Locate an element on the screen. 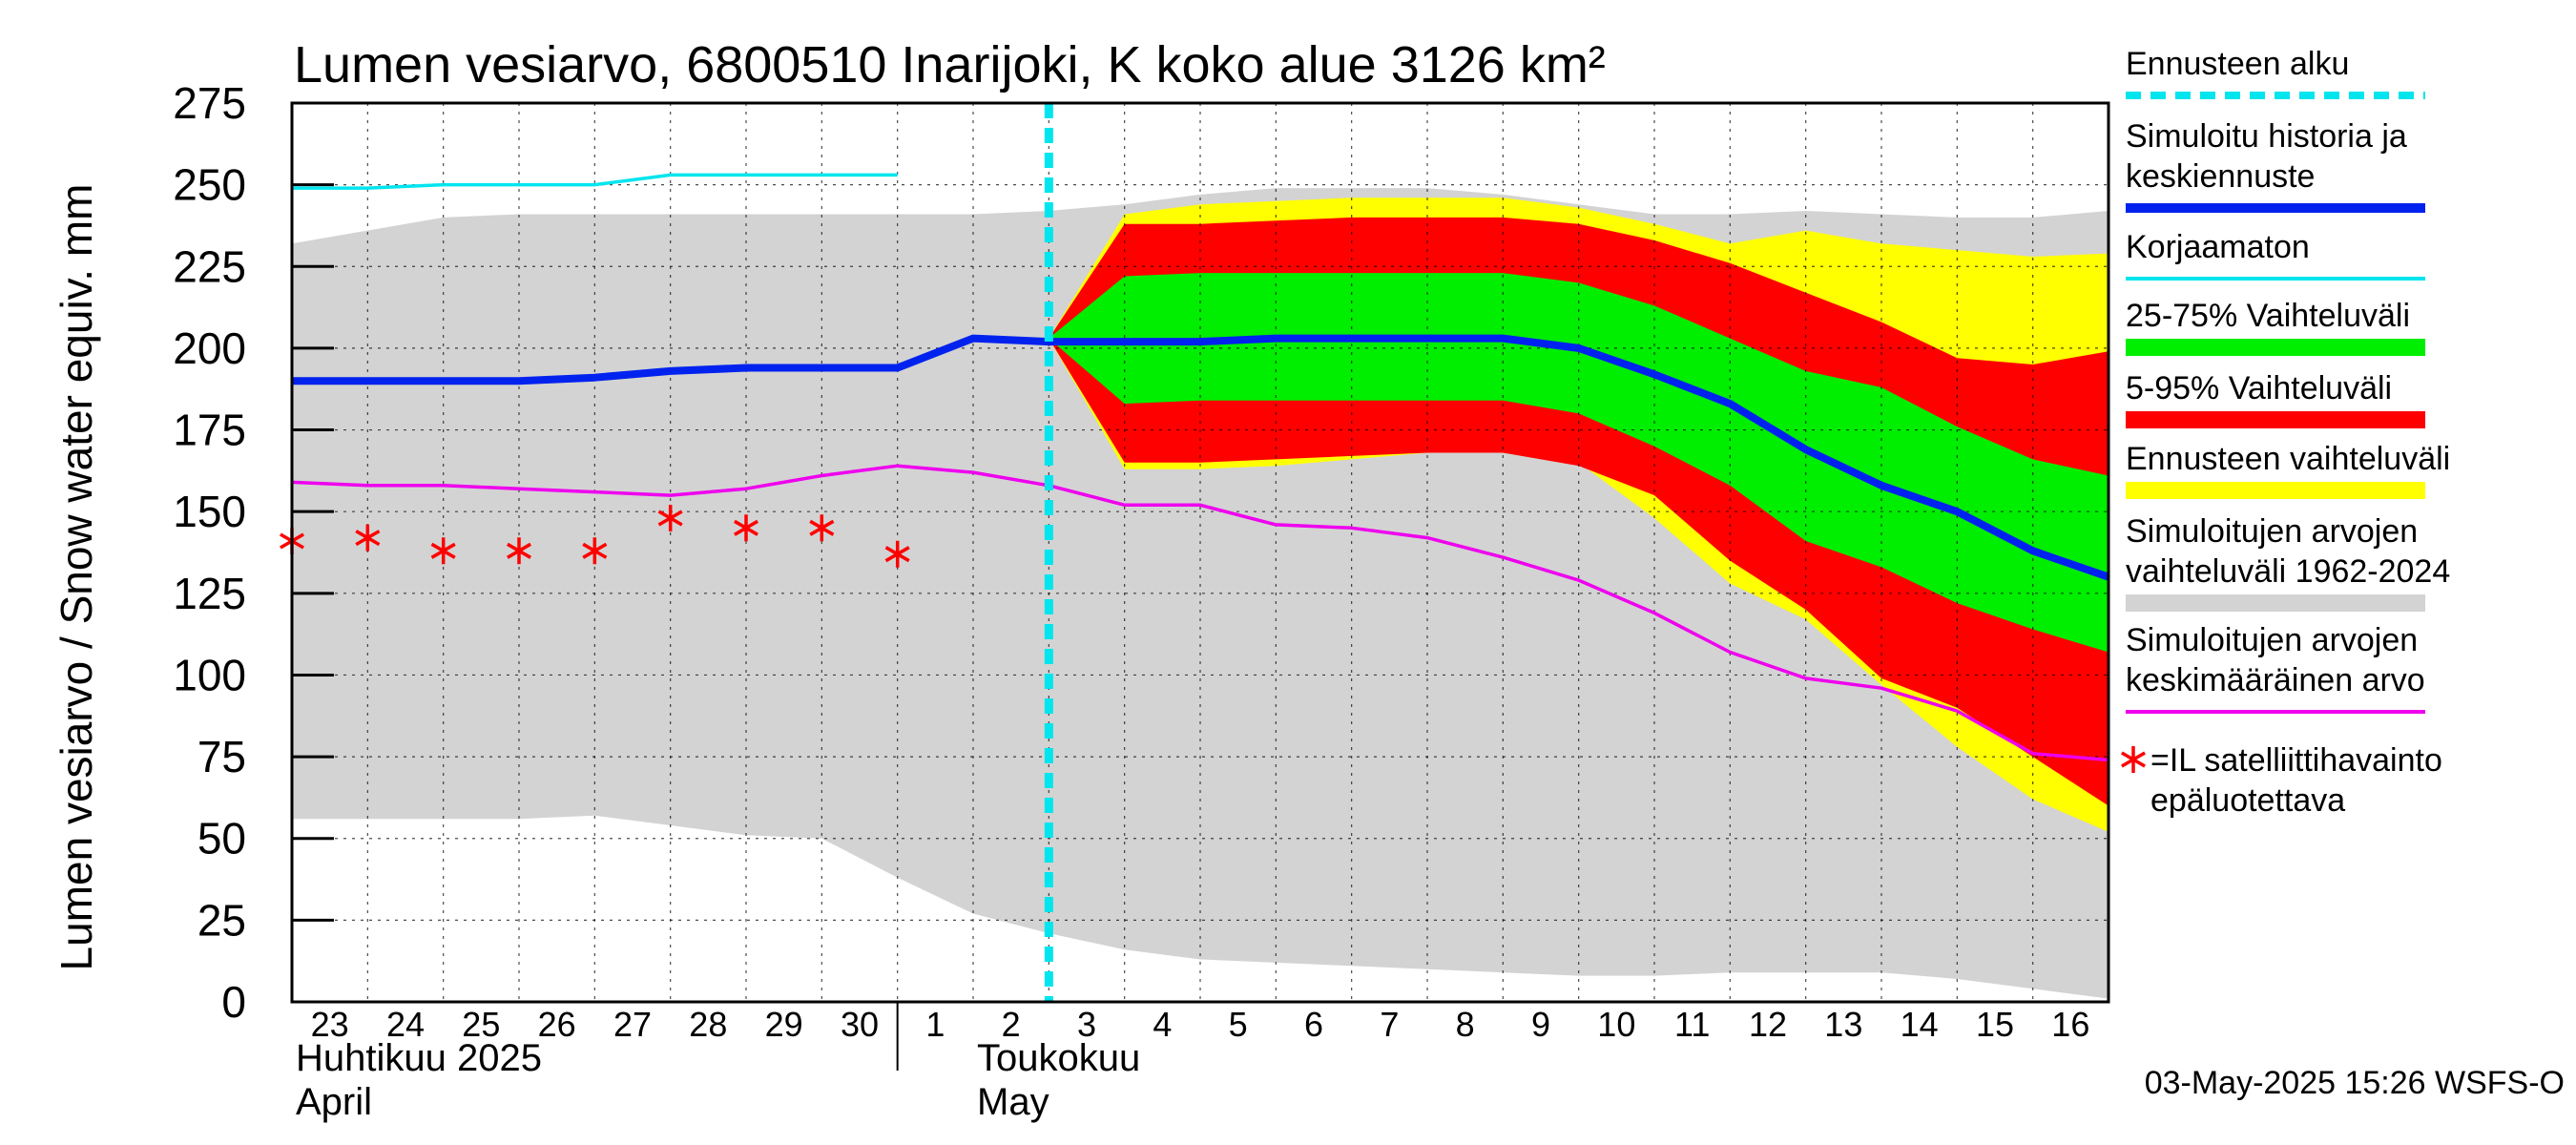 The height and width of the screenshot is (1145, 2576). legend-label: 5-95% Vaihteluväli is located at coordinates (2259, 388).